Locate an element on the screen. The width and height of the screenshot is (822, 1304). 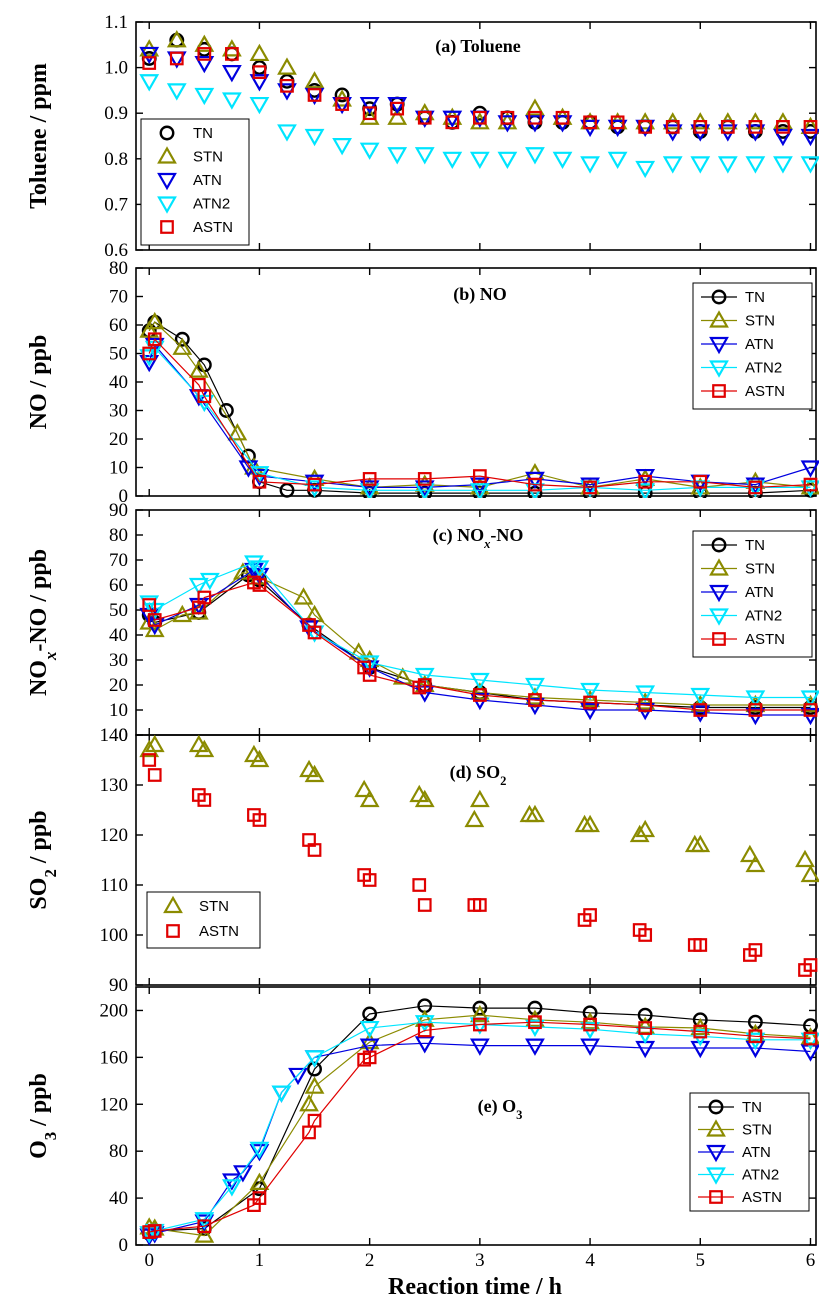
panel-title: (a) Toluene is located at coordinates (478, 46).